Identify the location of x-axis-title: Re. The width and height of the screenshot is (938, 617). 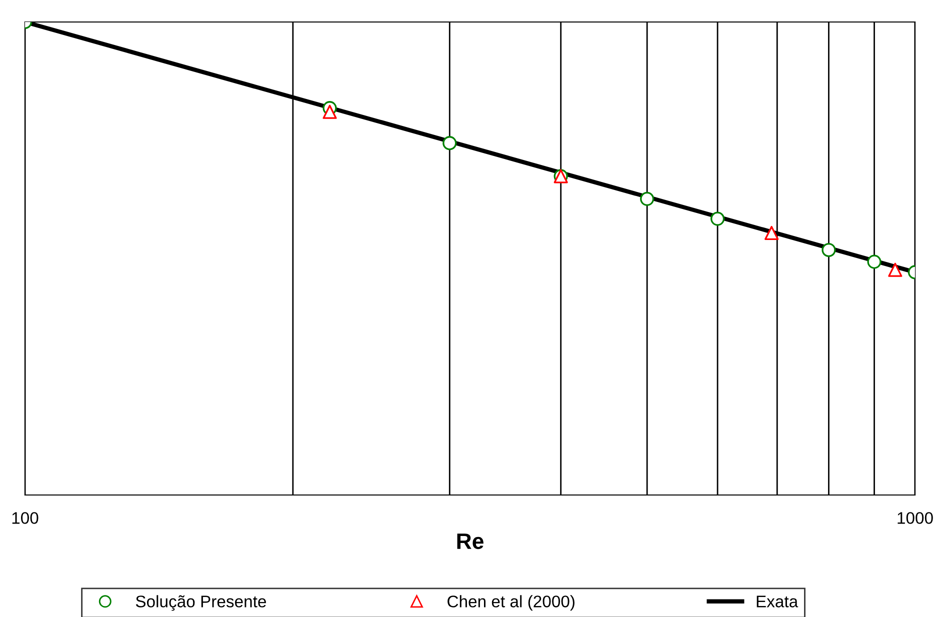
(470, 542).